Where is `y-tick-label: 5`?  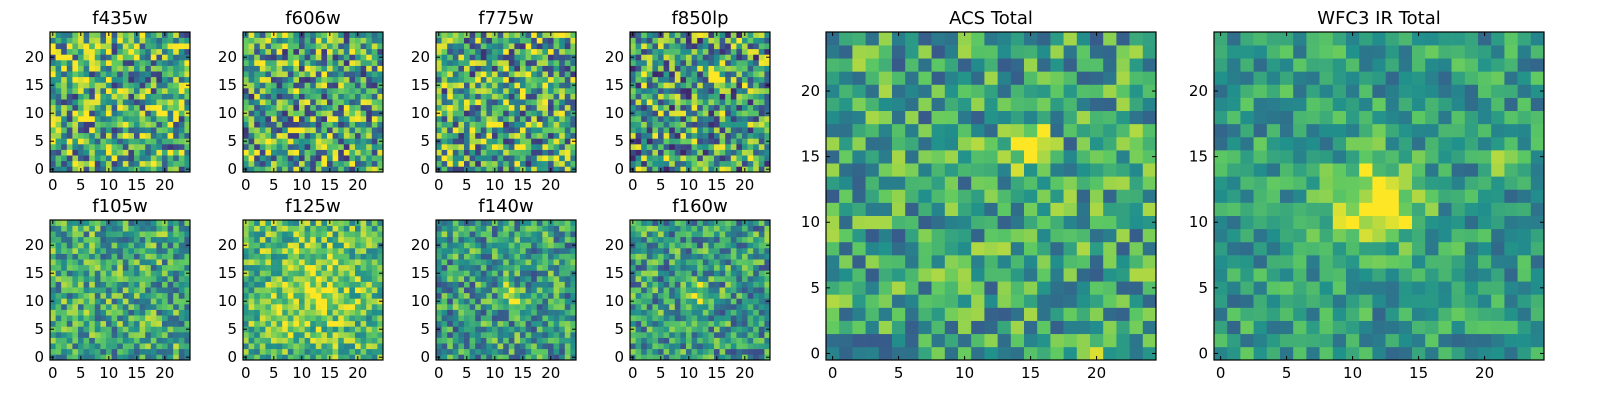 y-tick-label: 5 is located at coordinates (232, 141).